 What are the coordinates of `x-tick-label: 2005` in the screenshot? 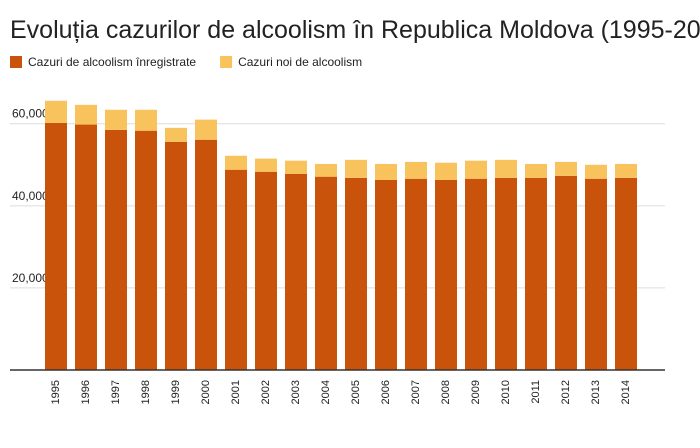 It's located at (356, 392).